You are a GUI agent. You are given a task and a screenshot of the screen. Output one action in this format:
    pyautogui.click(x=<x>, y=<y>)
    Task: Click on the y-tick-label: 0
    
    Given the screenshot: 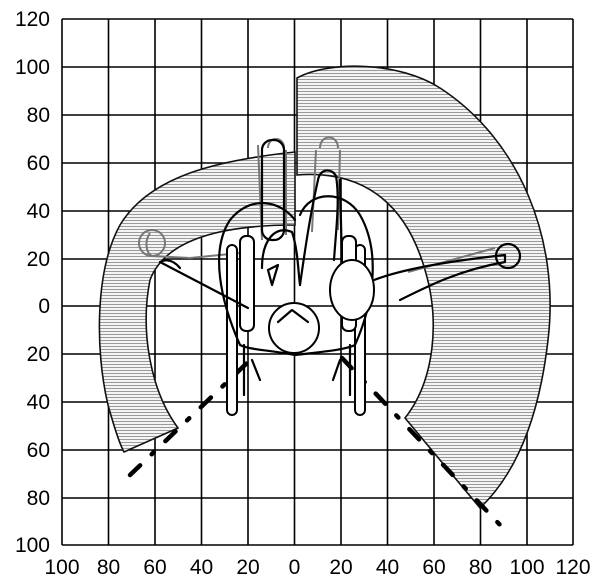 What is the action you would take?
    pyautogui.click(x=44, y=306)
    